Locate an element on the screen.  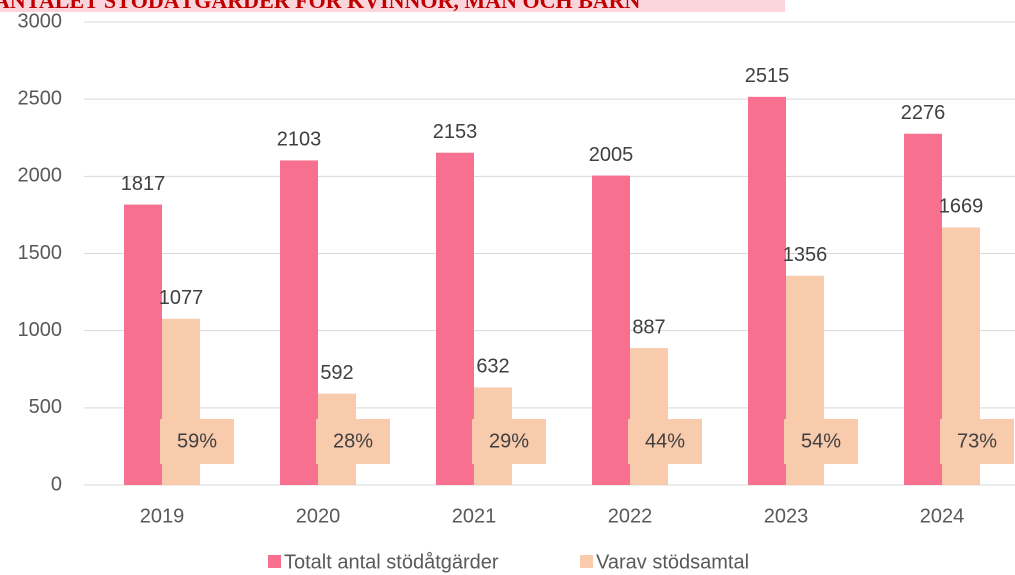
y-tick-label: 2000 is located at coordinates (40, 176).